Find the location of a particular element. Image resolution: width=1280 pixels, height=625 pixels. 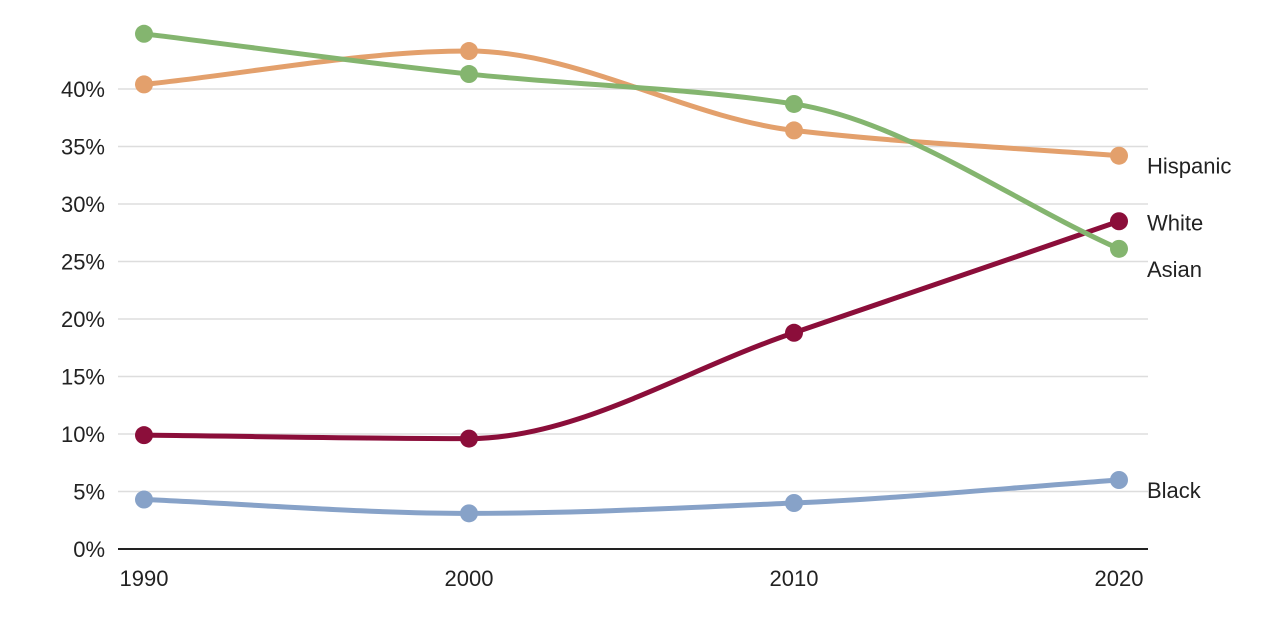

y-tick-label: 10% is located at coordinates (83, 434).